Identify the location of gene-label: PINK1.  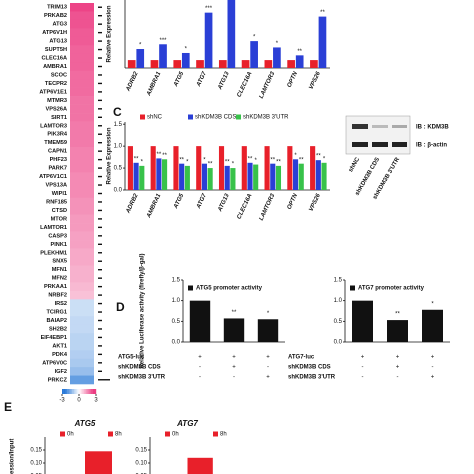
(59, 245).